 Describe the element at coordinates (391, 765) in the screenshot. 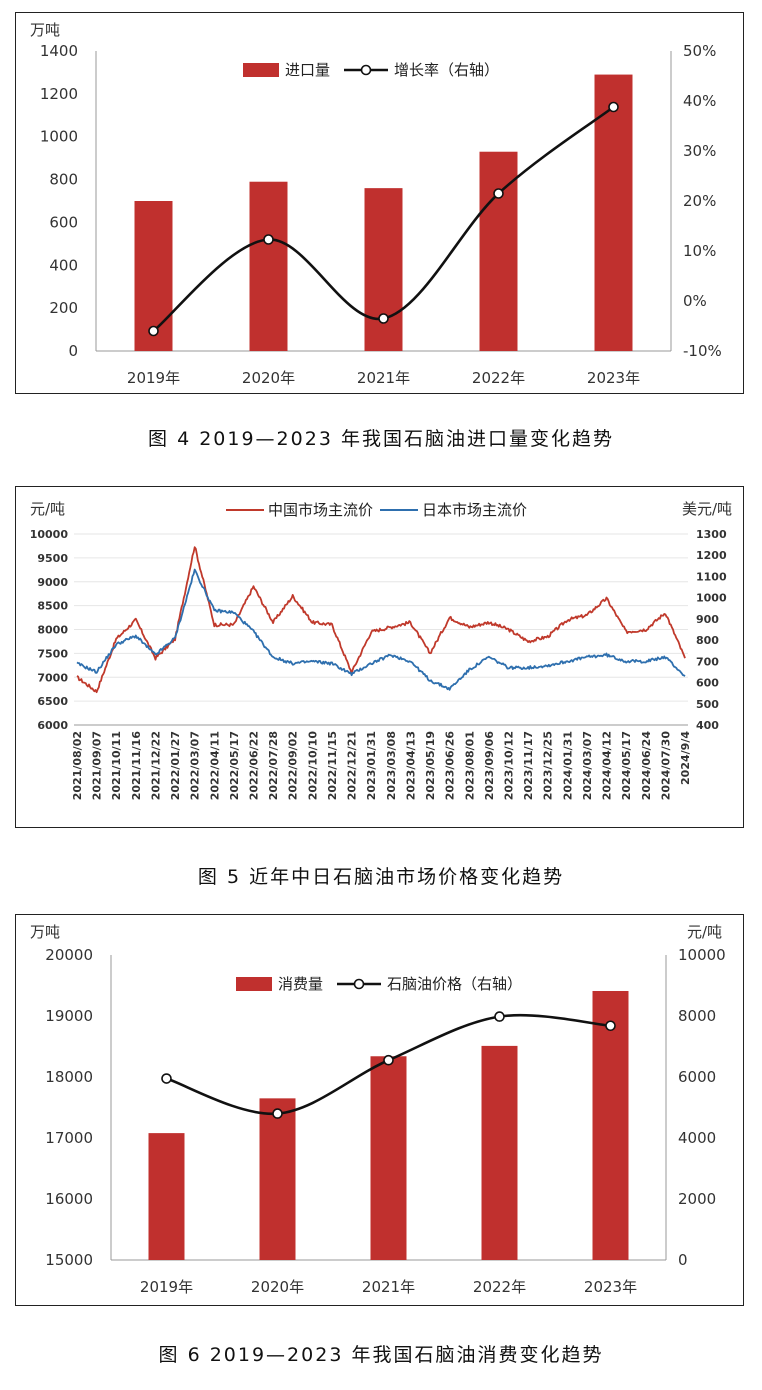

I see `x-tick-label: 2023/03/08` at that location.